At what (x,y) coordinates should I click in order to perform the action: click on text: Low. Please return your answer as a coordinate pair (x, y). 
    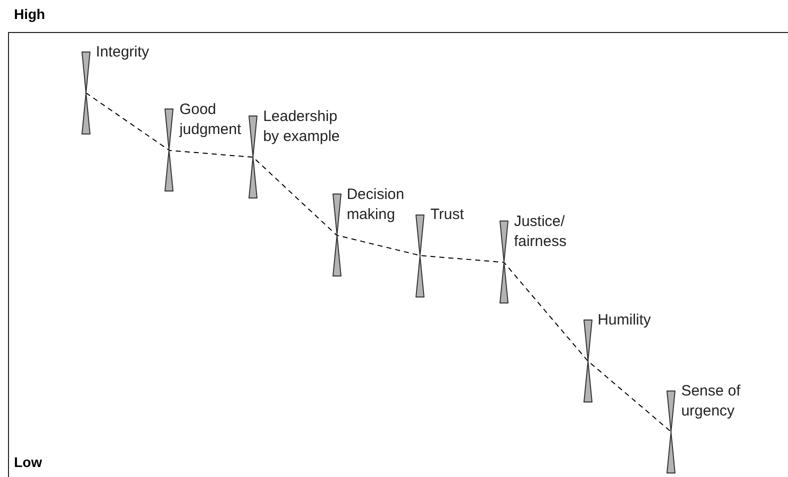
    Looking at the image, I should click on (28, 462).